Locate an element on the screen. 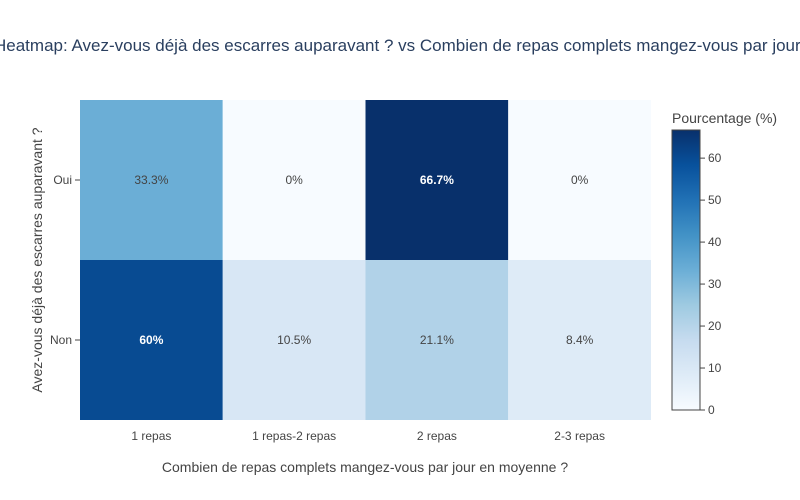  cell-label: 66.7% is located at coordinates (437, 180).